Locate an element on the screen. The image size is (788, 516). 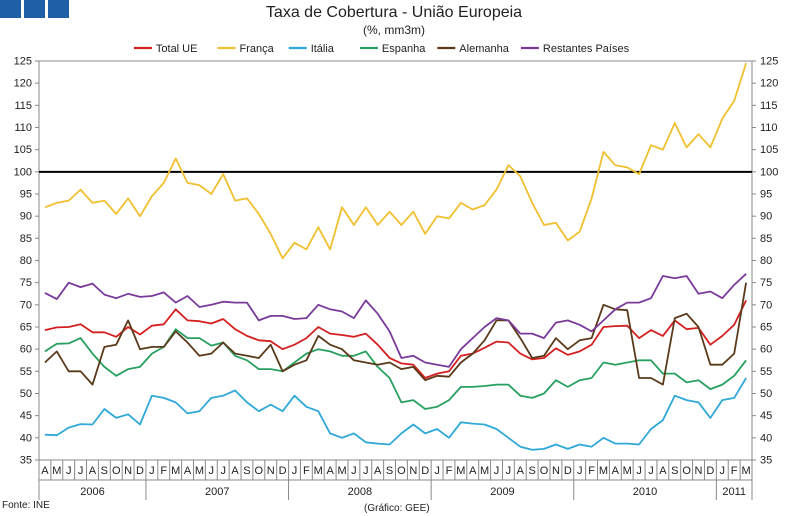
y-tick-label-right-75: 75 is located at coordinates (766, 283).